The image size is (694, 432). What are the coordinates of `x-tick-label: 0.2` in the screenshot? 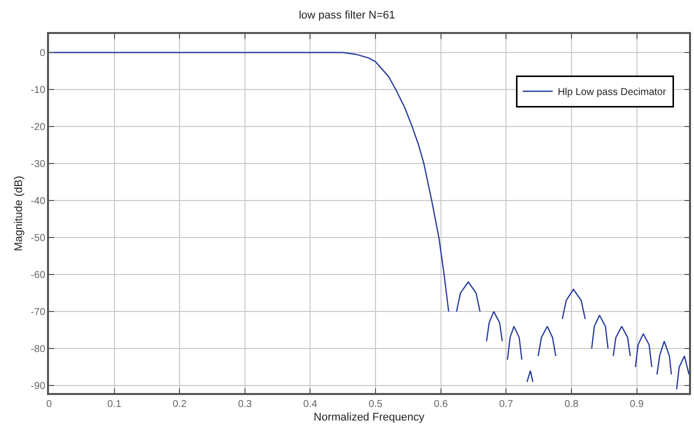 It's located at (179, 404).